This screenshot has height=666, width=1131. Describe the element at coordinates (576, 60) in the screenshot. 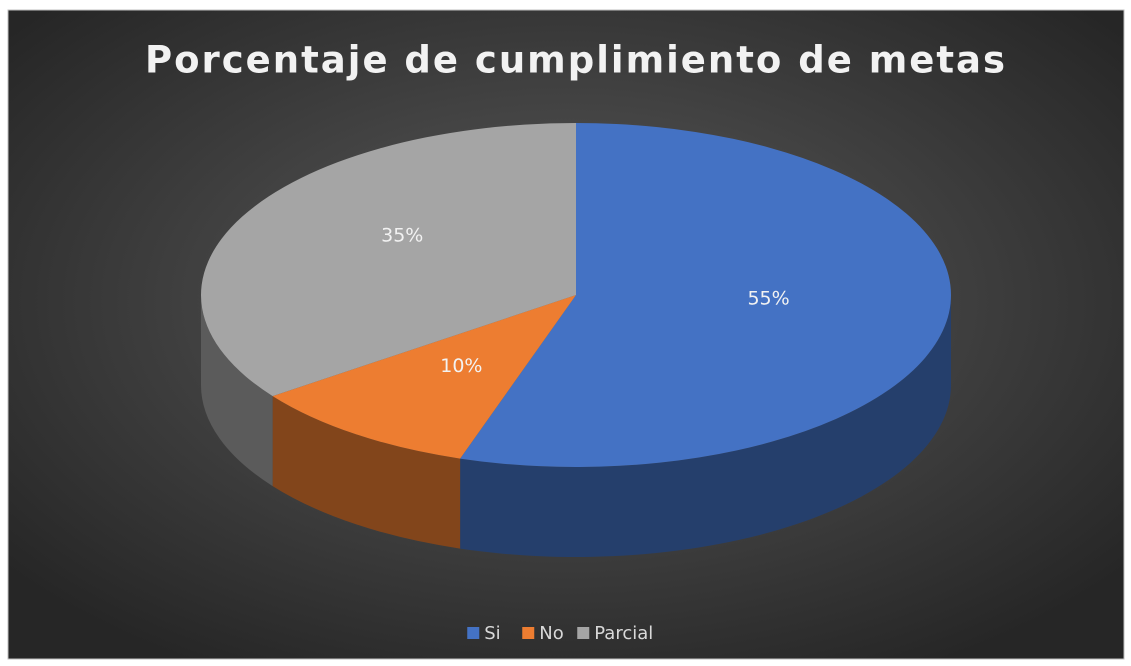

I see `chart-title: Porcentaje de cumplimiento de metas` at that location.